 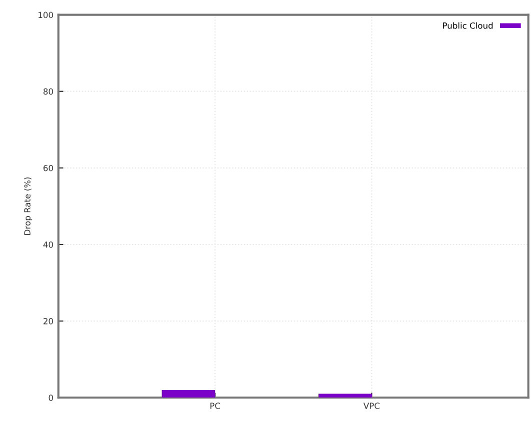 I want to click on y-axis-title: Drop Rate (%), so click(x=28, y=206).